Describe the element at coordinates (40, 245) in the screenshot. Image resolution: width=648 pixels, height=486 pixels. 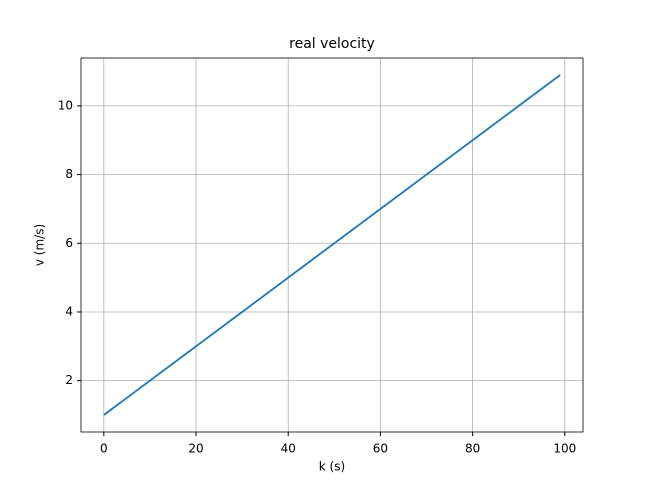
I see `y-axis-label: v (m/s)` at that location.